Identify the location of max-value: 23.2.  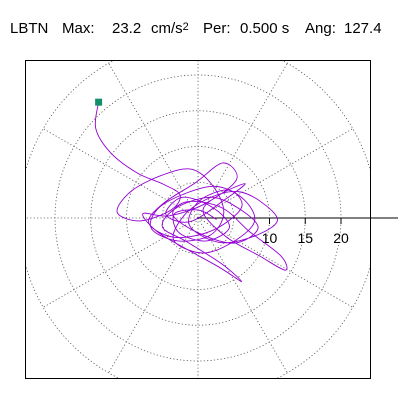
(127, 28).